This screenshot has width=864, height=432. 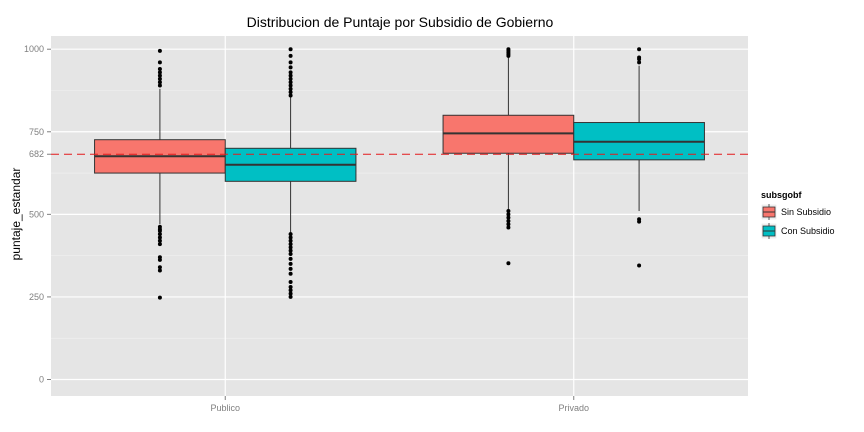 What do you see at coordinates (36, 132) in the screenshot?
I see `y-tick-label: 750` at bounding box center [36, 132].